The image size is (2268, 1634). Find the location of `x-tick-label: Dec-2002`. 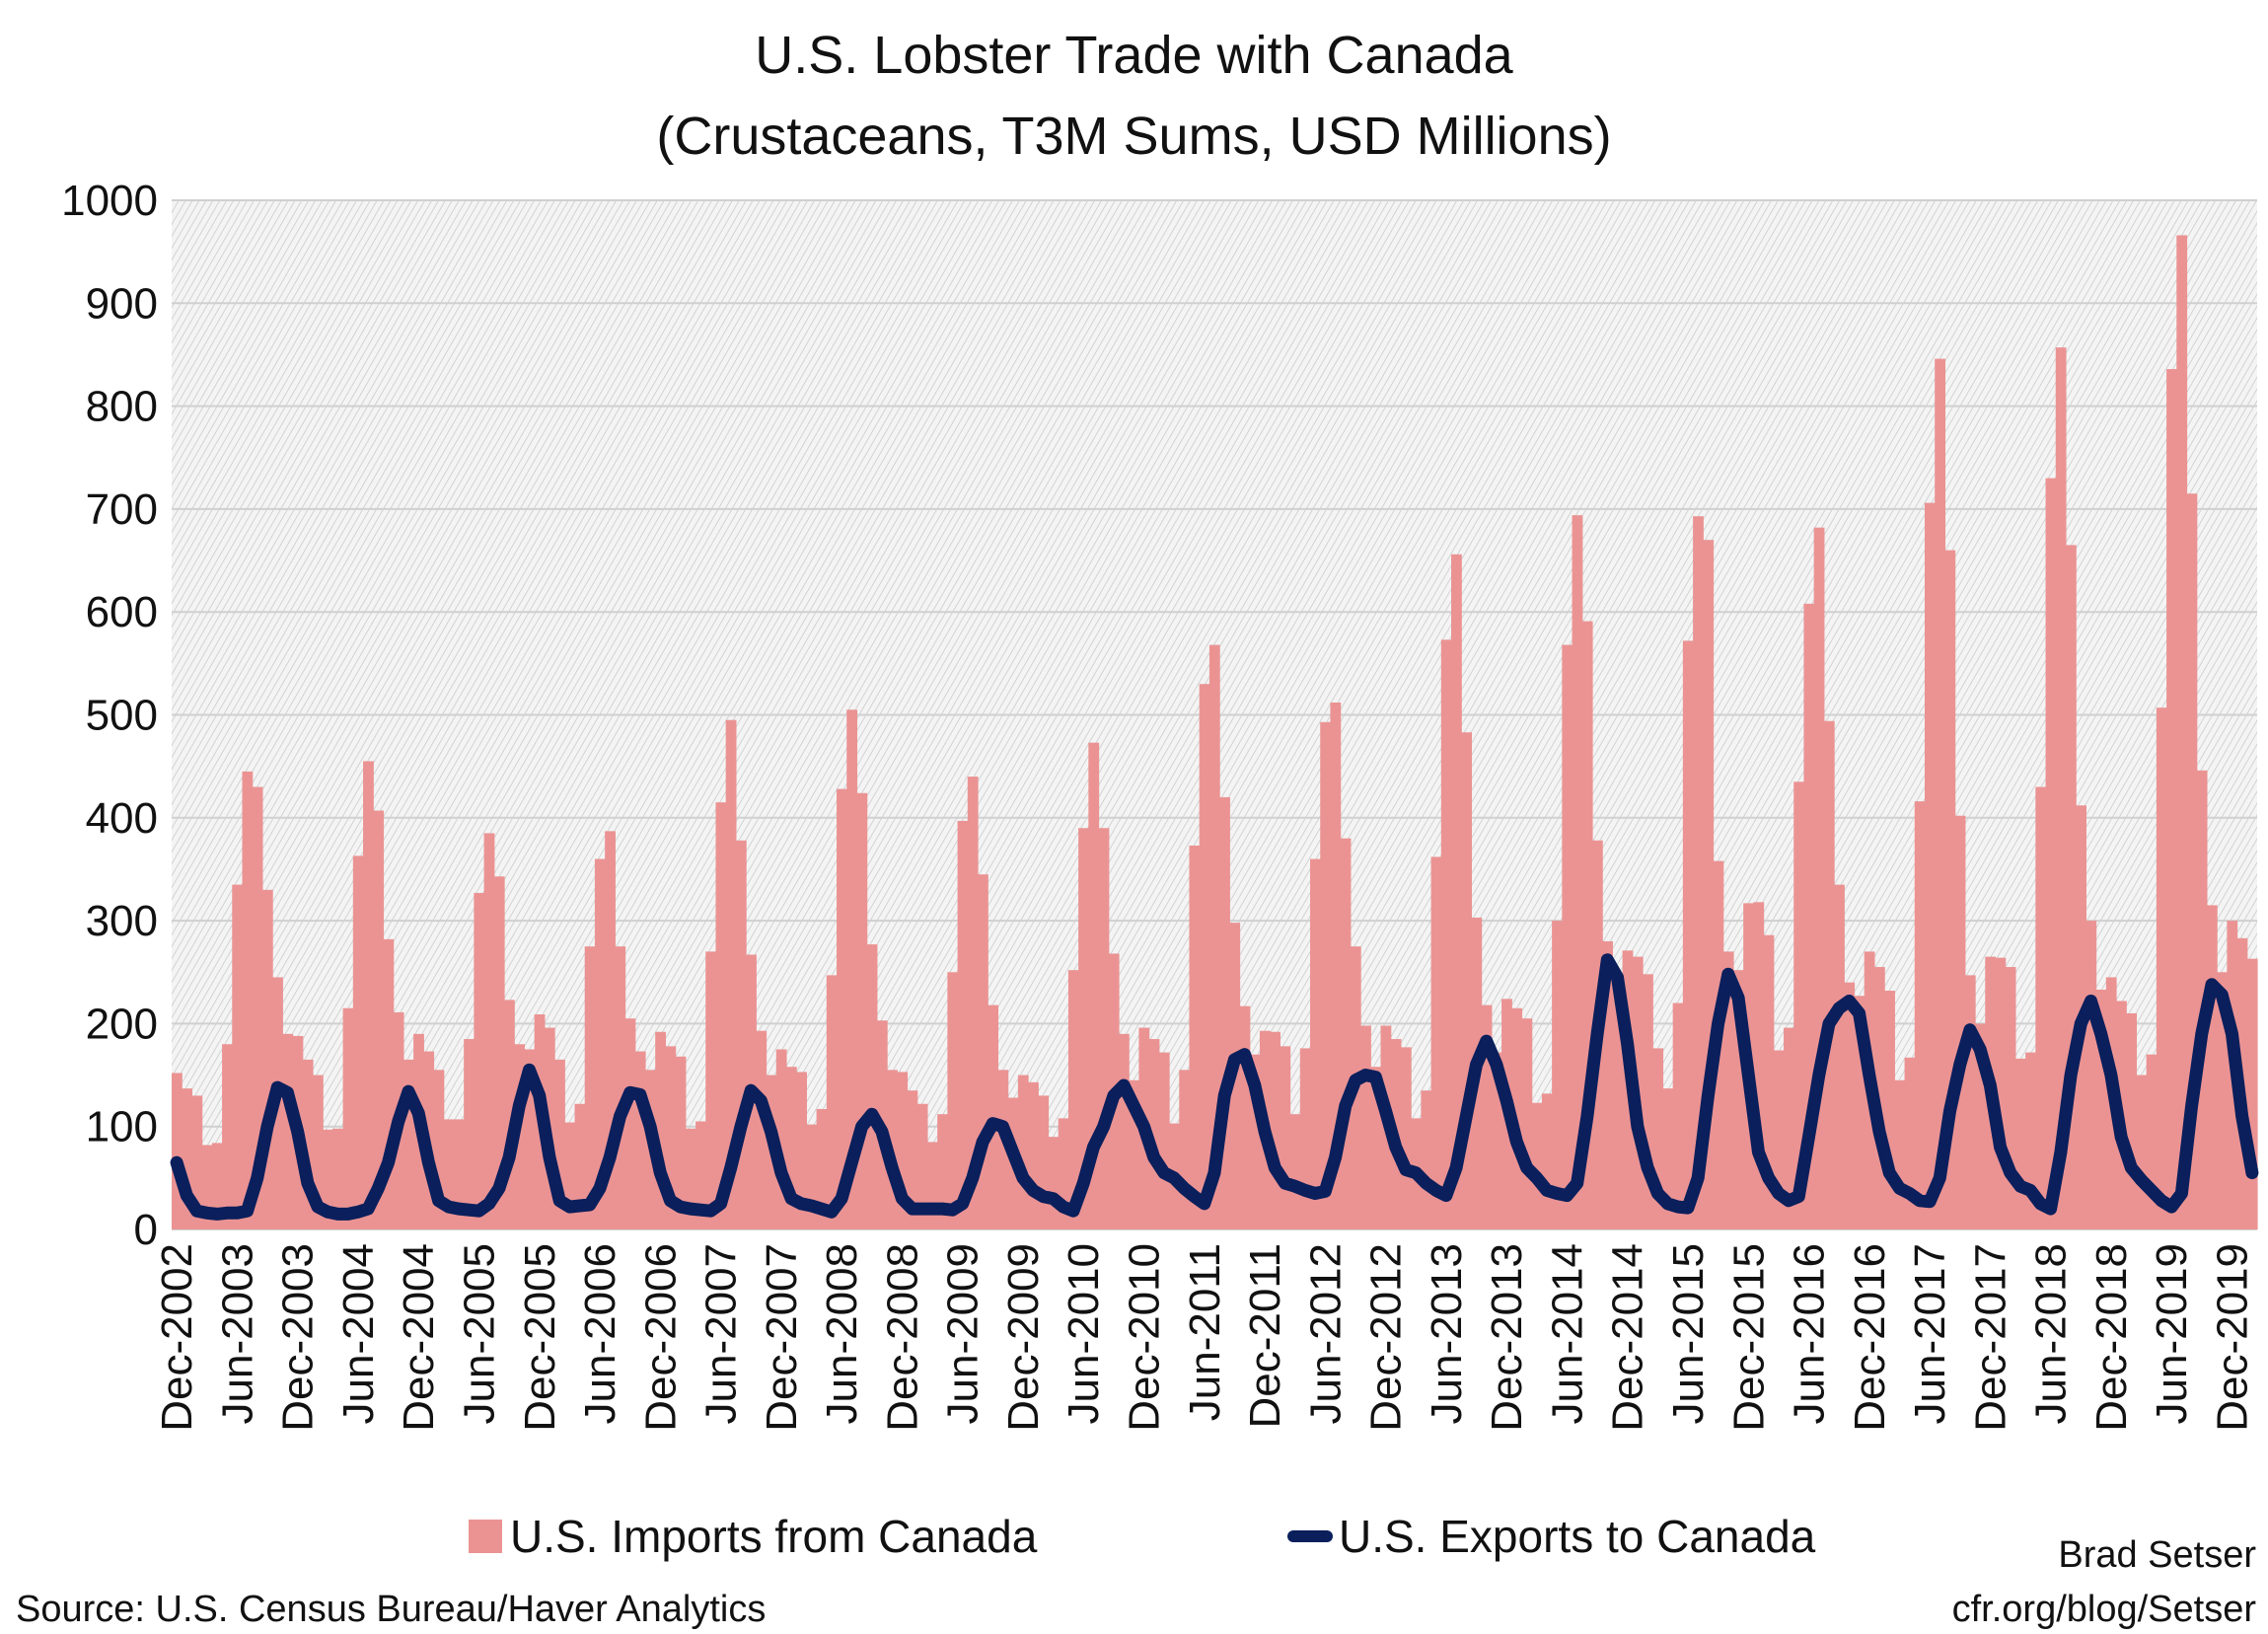

x-tick-label: Dec-2002 is located at coordinates (177, 1338).